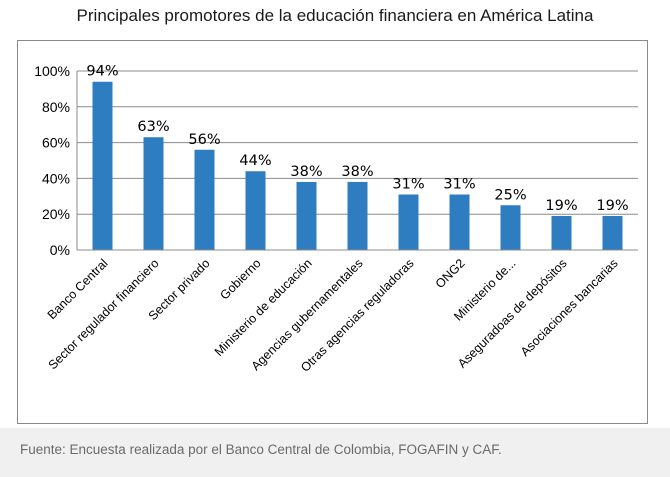 The width and height of the screenshot is (670, 477). What do you see at coordinates (104, 314) in the screenshot?
I see `x-tick-label: Sector regulador financiero` at bounding box center [104, 314].